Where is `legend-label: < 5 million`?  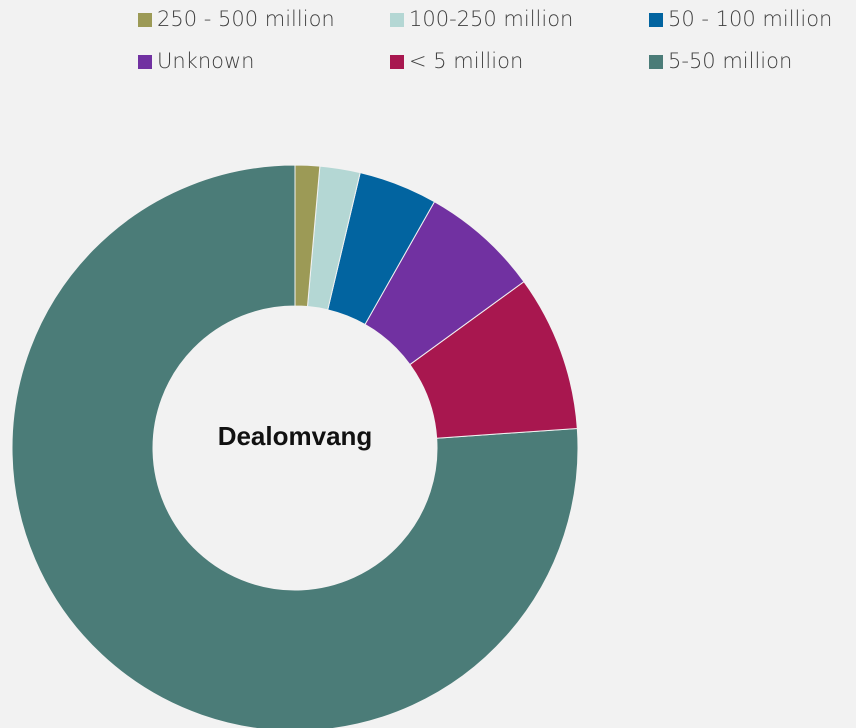
legend-label: < 5 million is located at coordinates (466, 61).